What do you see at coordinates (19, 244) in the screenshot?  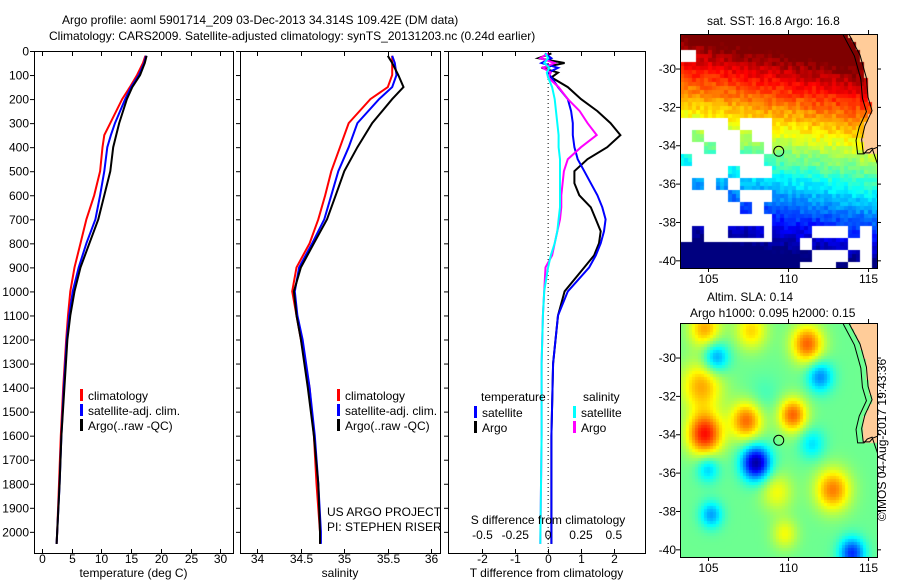 I see `y-tick-label: 800` at bounding box center [19, 244].